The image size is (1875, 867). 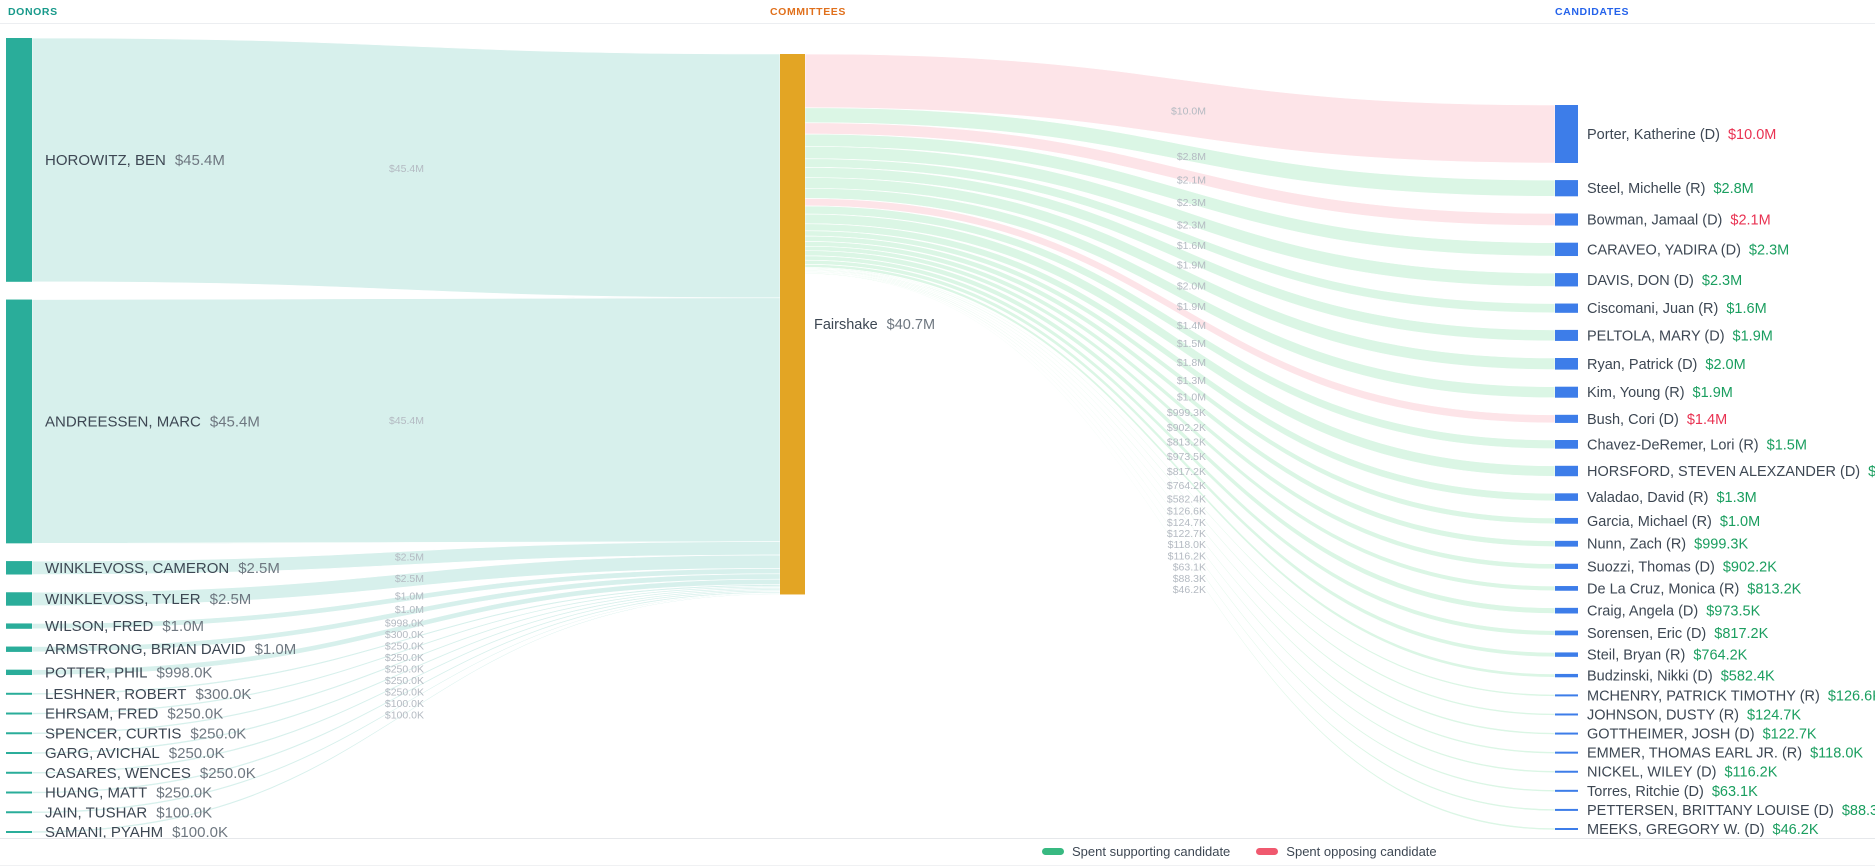 What do you see at coordinates (937, 838) in the screenshot?
I see `footer-divider` at bounding box center [937, 838].